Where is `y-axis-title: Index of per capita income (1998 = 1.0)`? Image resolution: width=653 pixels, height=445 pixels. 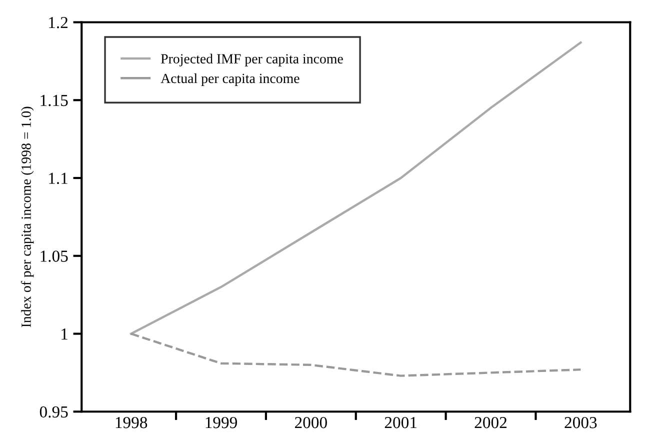
y-axis-title: Index of per capita income (1998 = 1.0) is located at coordinates (27, 217).